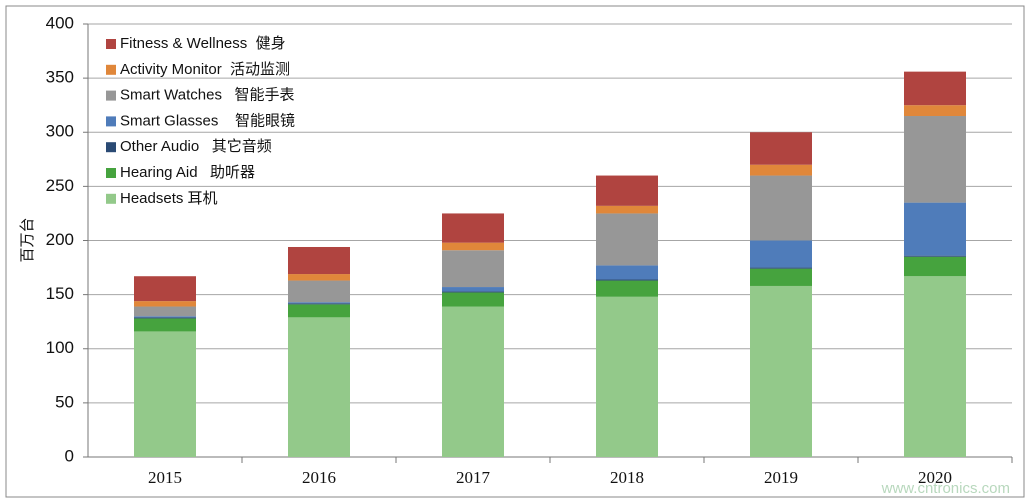 The image size is (1031, 503). Describe the element at coordinates (203, 43) in the screenshot. I see `legend-label: Fitness & Wellness 健身` at that location.